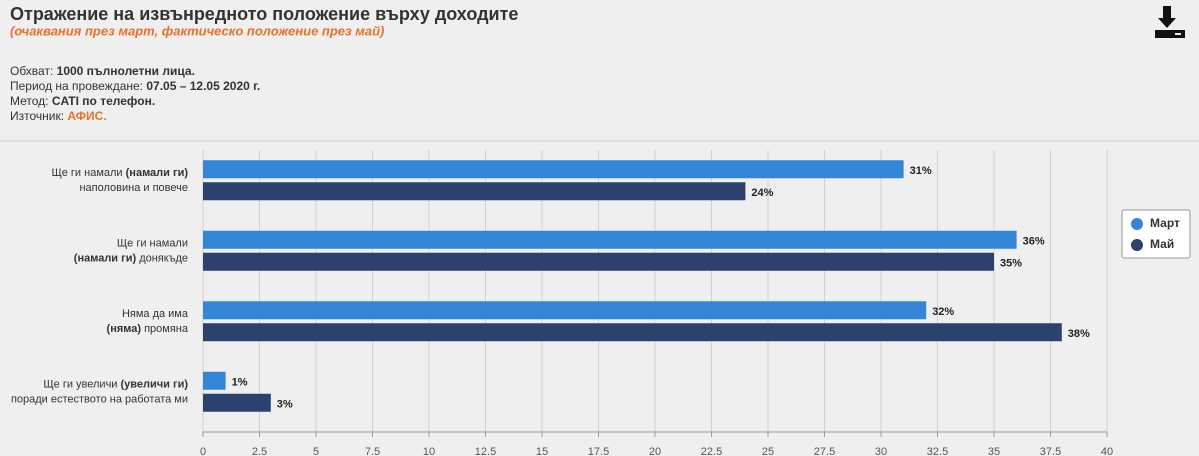  What do you see at coordinates (1107, 451) in the screenshot?
I see `x-tick-label: 40` at bounding box center [1107, 451].